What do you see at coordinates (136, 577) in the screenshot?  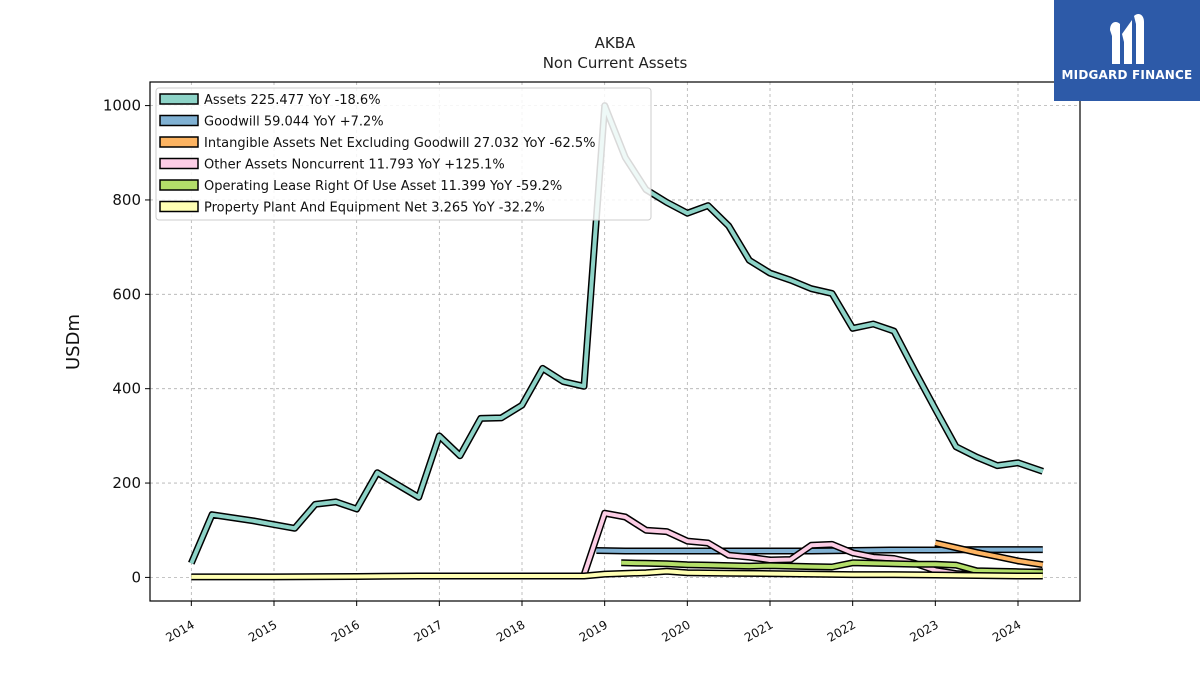 I see `y-tick-label: 0` at bounding box center [136, 577].